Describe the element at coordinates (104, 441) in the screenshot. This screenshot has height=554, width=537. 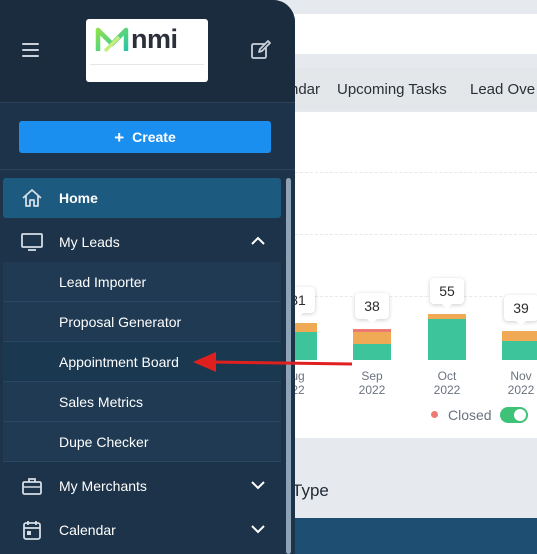
I see `sidebar-subitem-label: Dupe Checker` at that location.